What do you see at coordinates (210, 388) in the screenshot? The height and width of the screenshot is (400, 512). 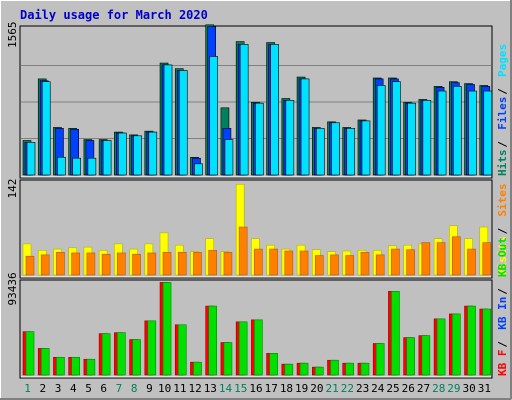 I see `day-label-13: 13` at bounding box center [210, 388].